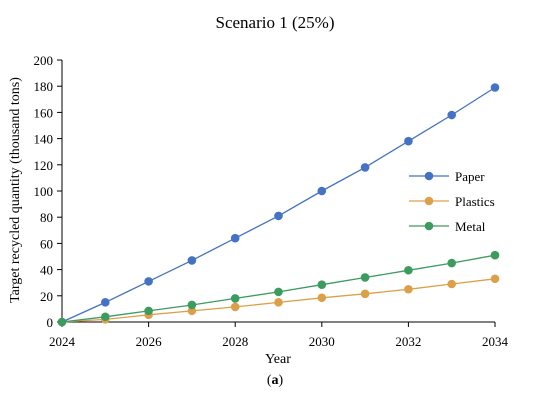  I want to click on x-tick-label: 2034, so click(495, 341).